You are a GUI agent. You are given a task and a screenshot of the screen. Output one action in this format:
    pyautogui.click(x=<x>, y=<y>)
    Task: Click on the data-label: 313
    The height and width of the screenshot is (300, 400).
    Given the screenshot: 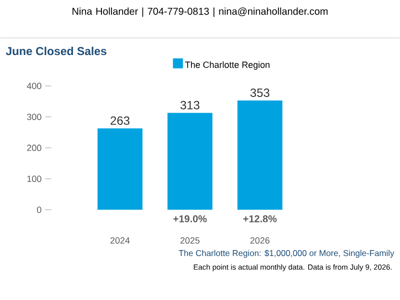 What is the action you would take?
    pyautogui.click(x=190, y=105)
    